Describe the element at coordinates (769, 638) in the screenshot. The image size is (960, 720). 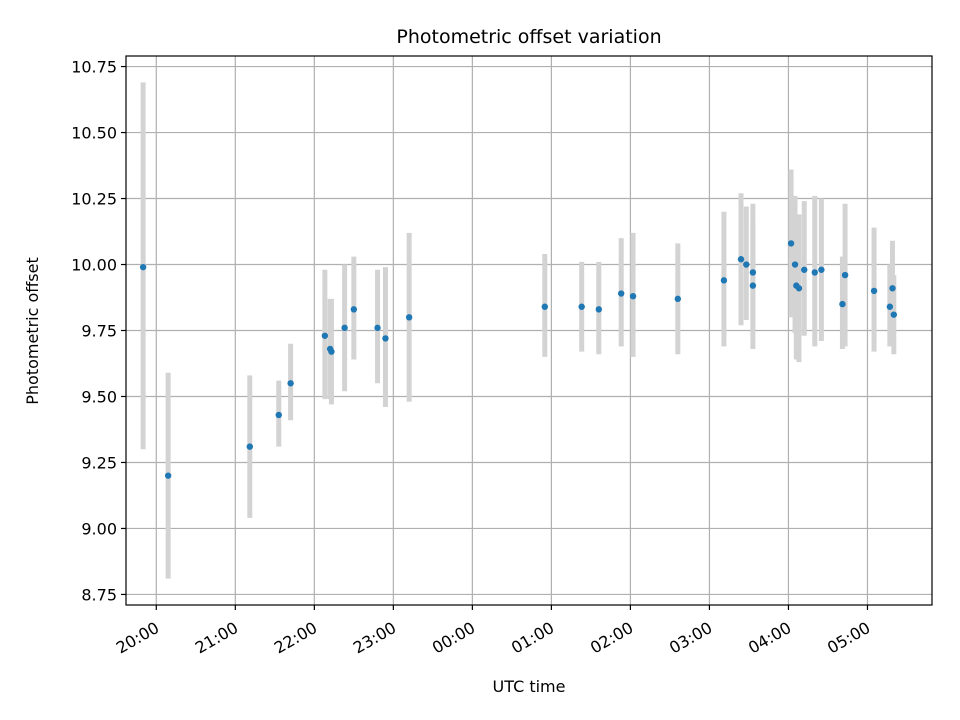
I see `x-tick-label: 04:00` at that location.